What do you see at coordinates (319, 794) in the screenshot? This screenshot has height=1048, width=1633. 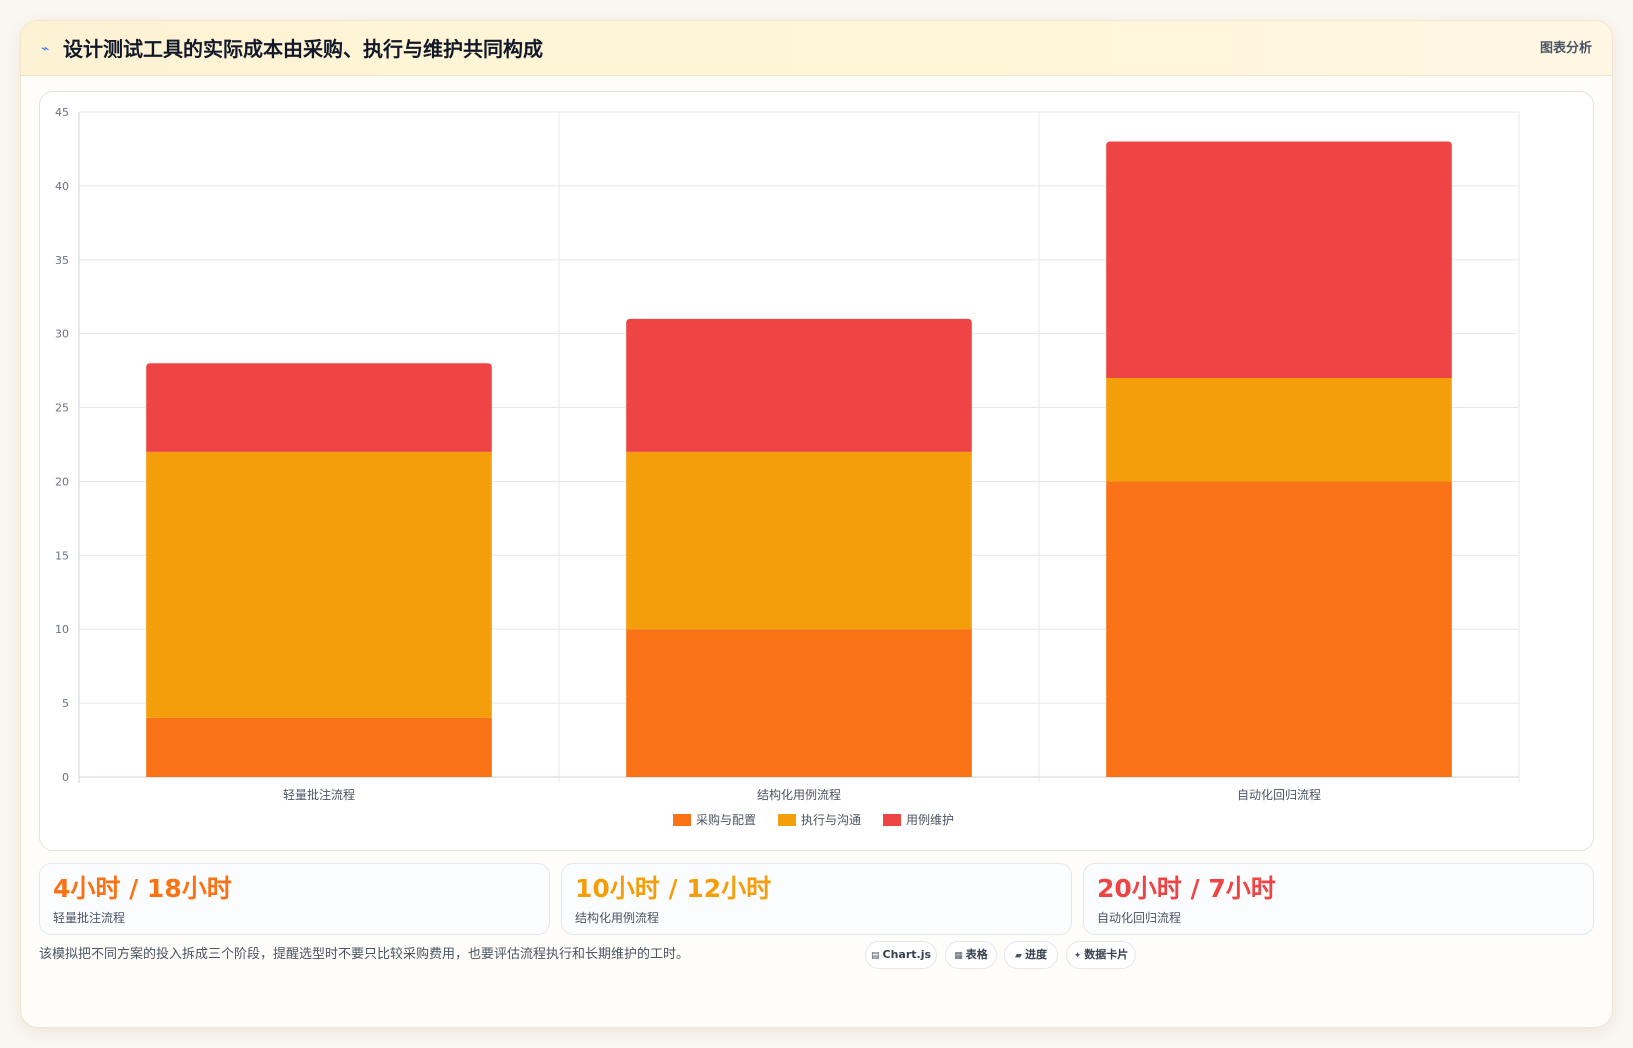 I see `x-tick-label: 轻量批注流程` at bounding box center [319, 794].